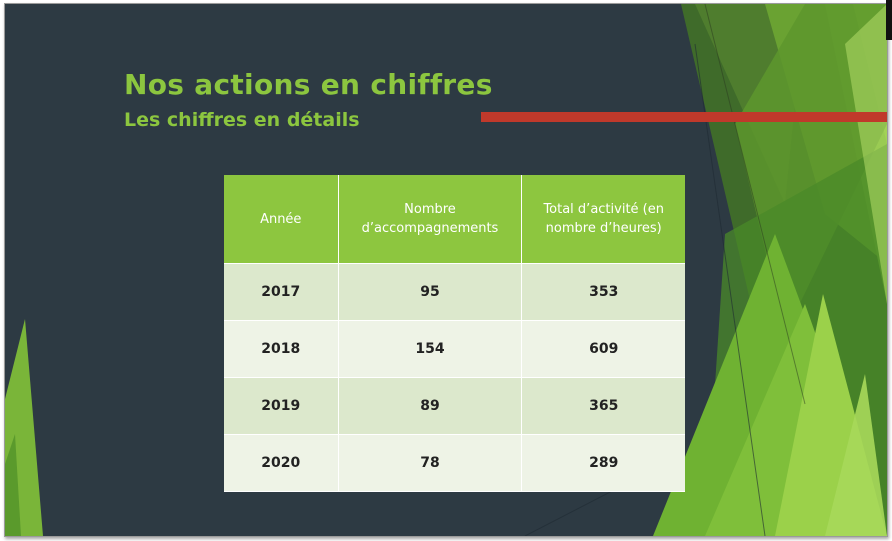  What do you see at coordinates (242, 120) in the screenshot?
I see `slide-subtitle: Les chiffres en détails` at bounding box center [242, 120].